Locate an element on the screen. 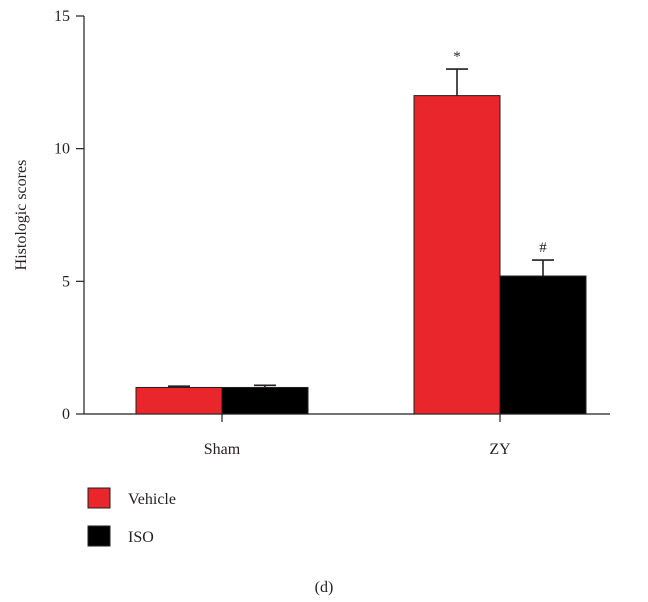  bar-iso-sham is located at coordinates (265, 400).